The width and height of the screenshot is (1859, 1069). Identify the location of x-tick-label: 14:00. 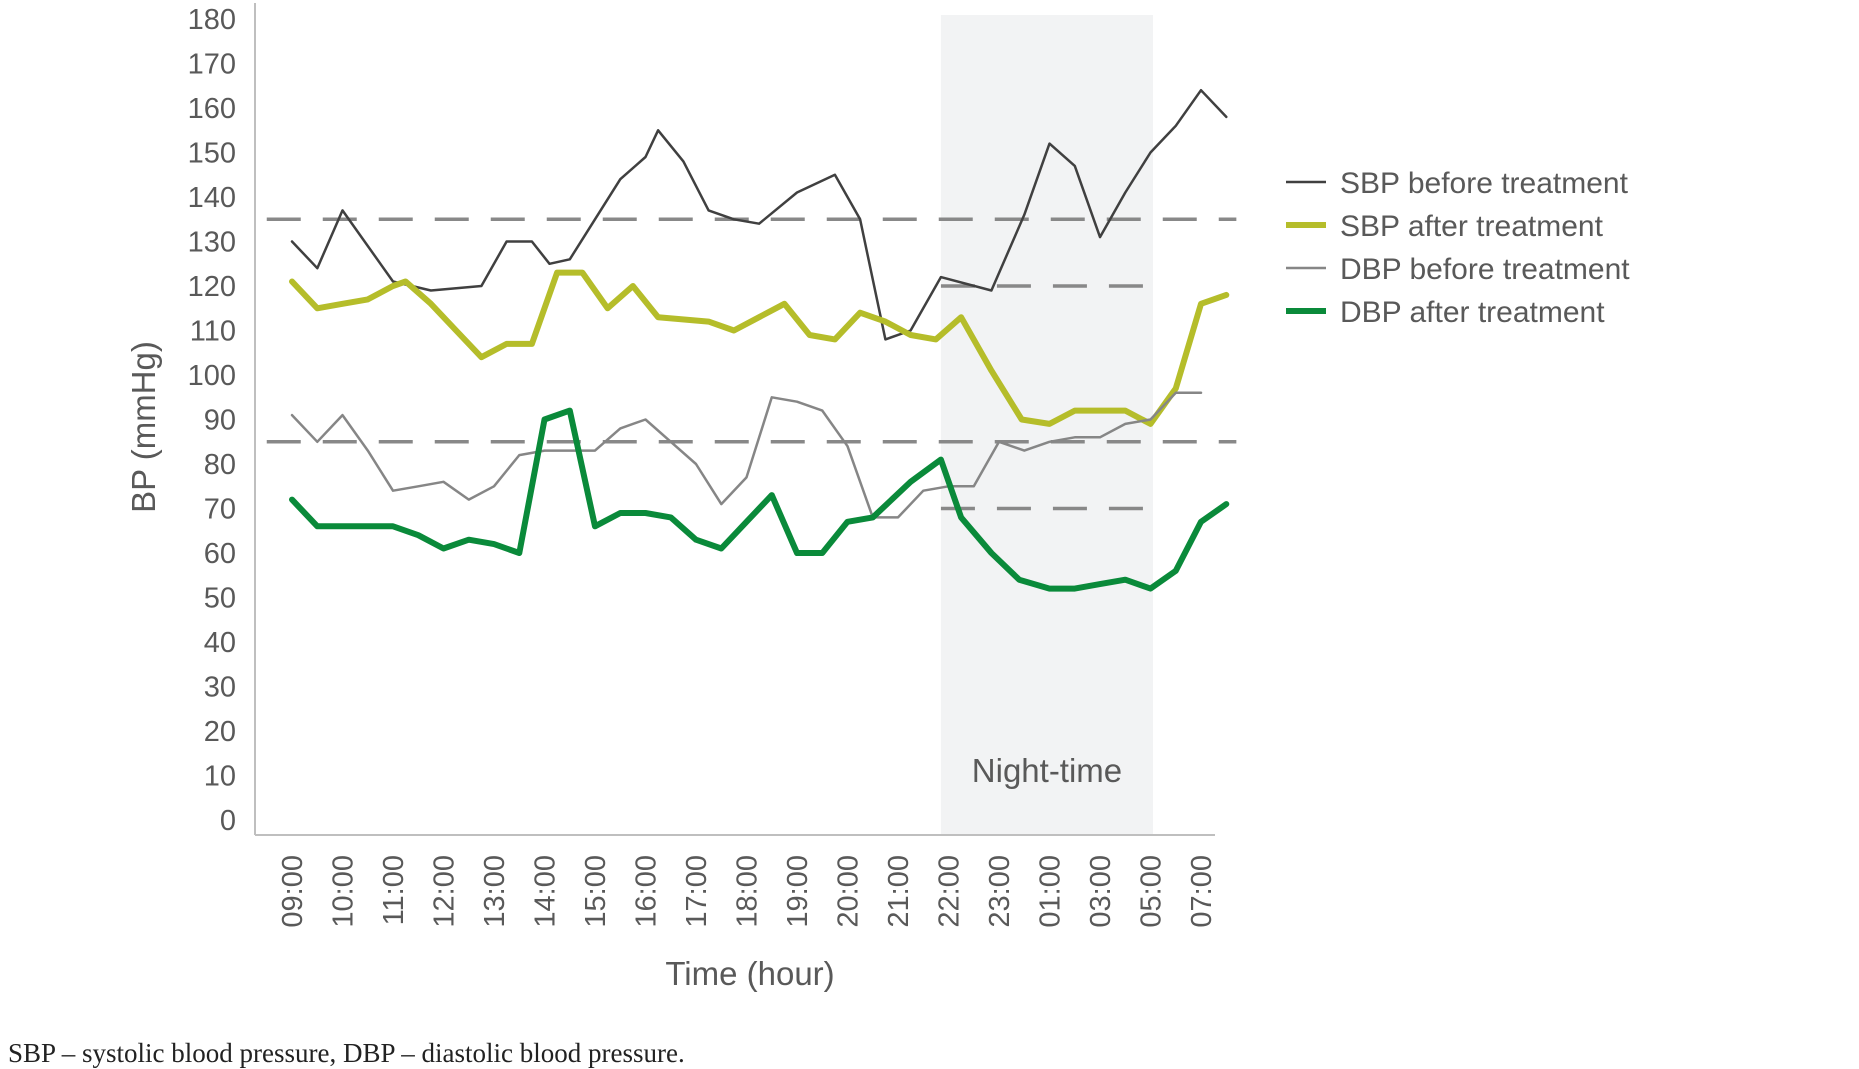
(546, 891).